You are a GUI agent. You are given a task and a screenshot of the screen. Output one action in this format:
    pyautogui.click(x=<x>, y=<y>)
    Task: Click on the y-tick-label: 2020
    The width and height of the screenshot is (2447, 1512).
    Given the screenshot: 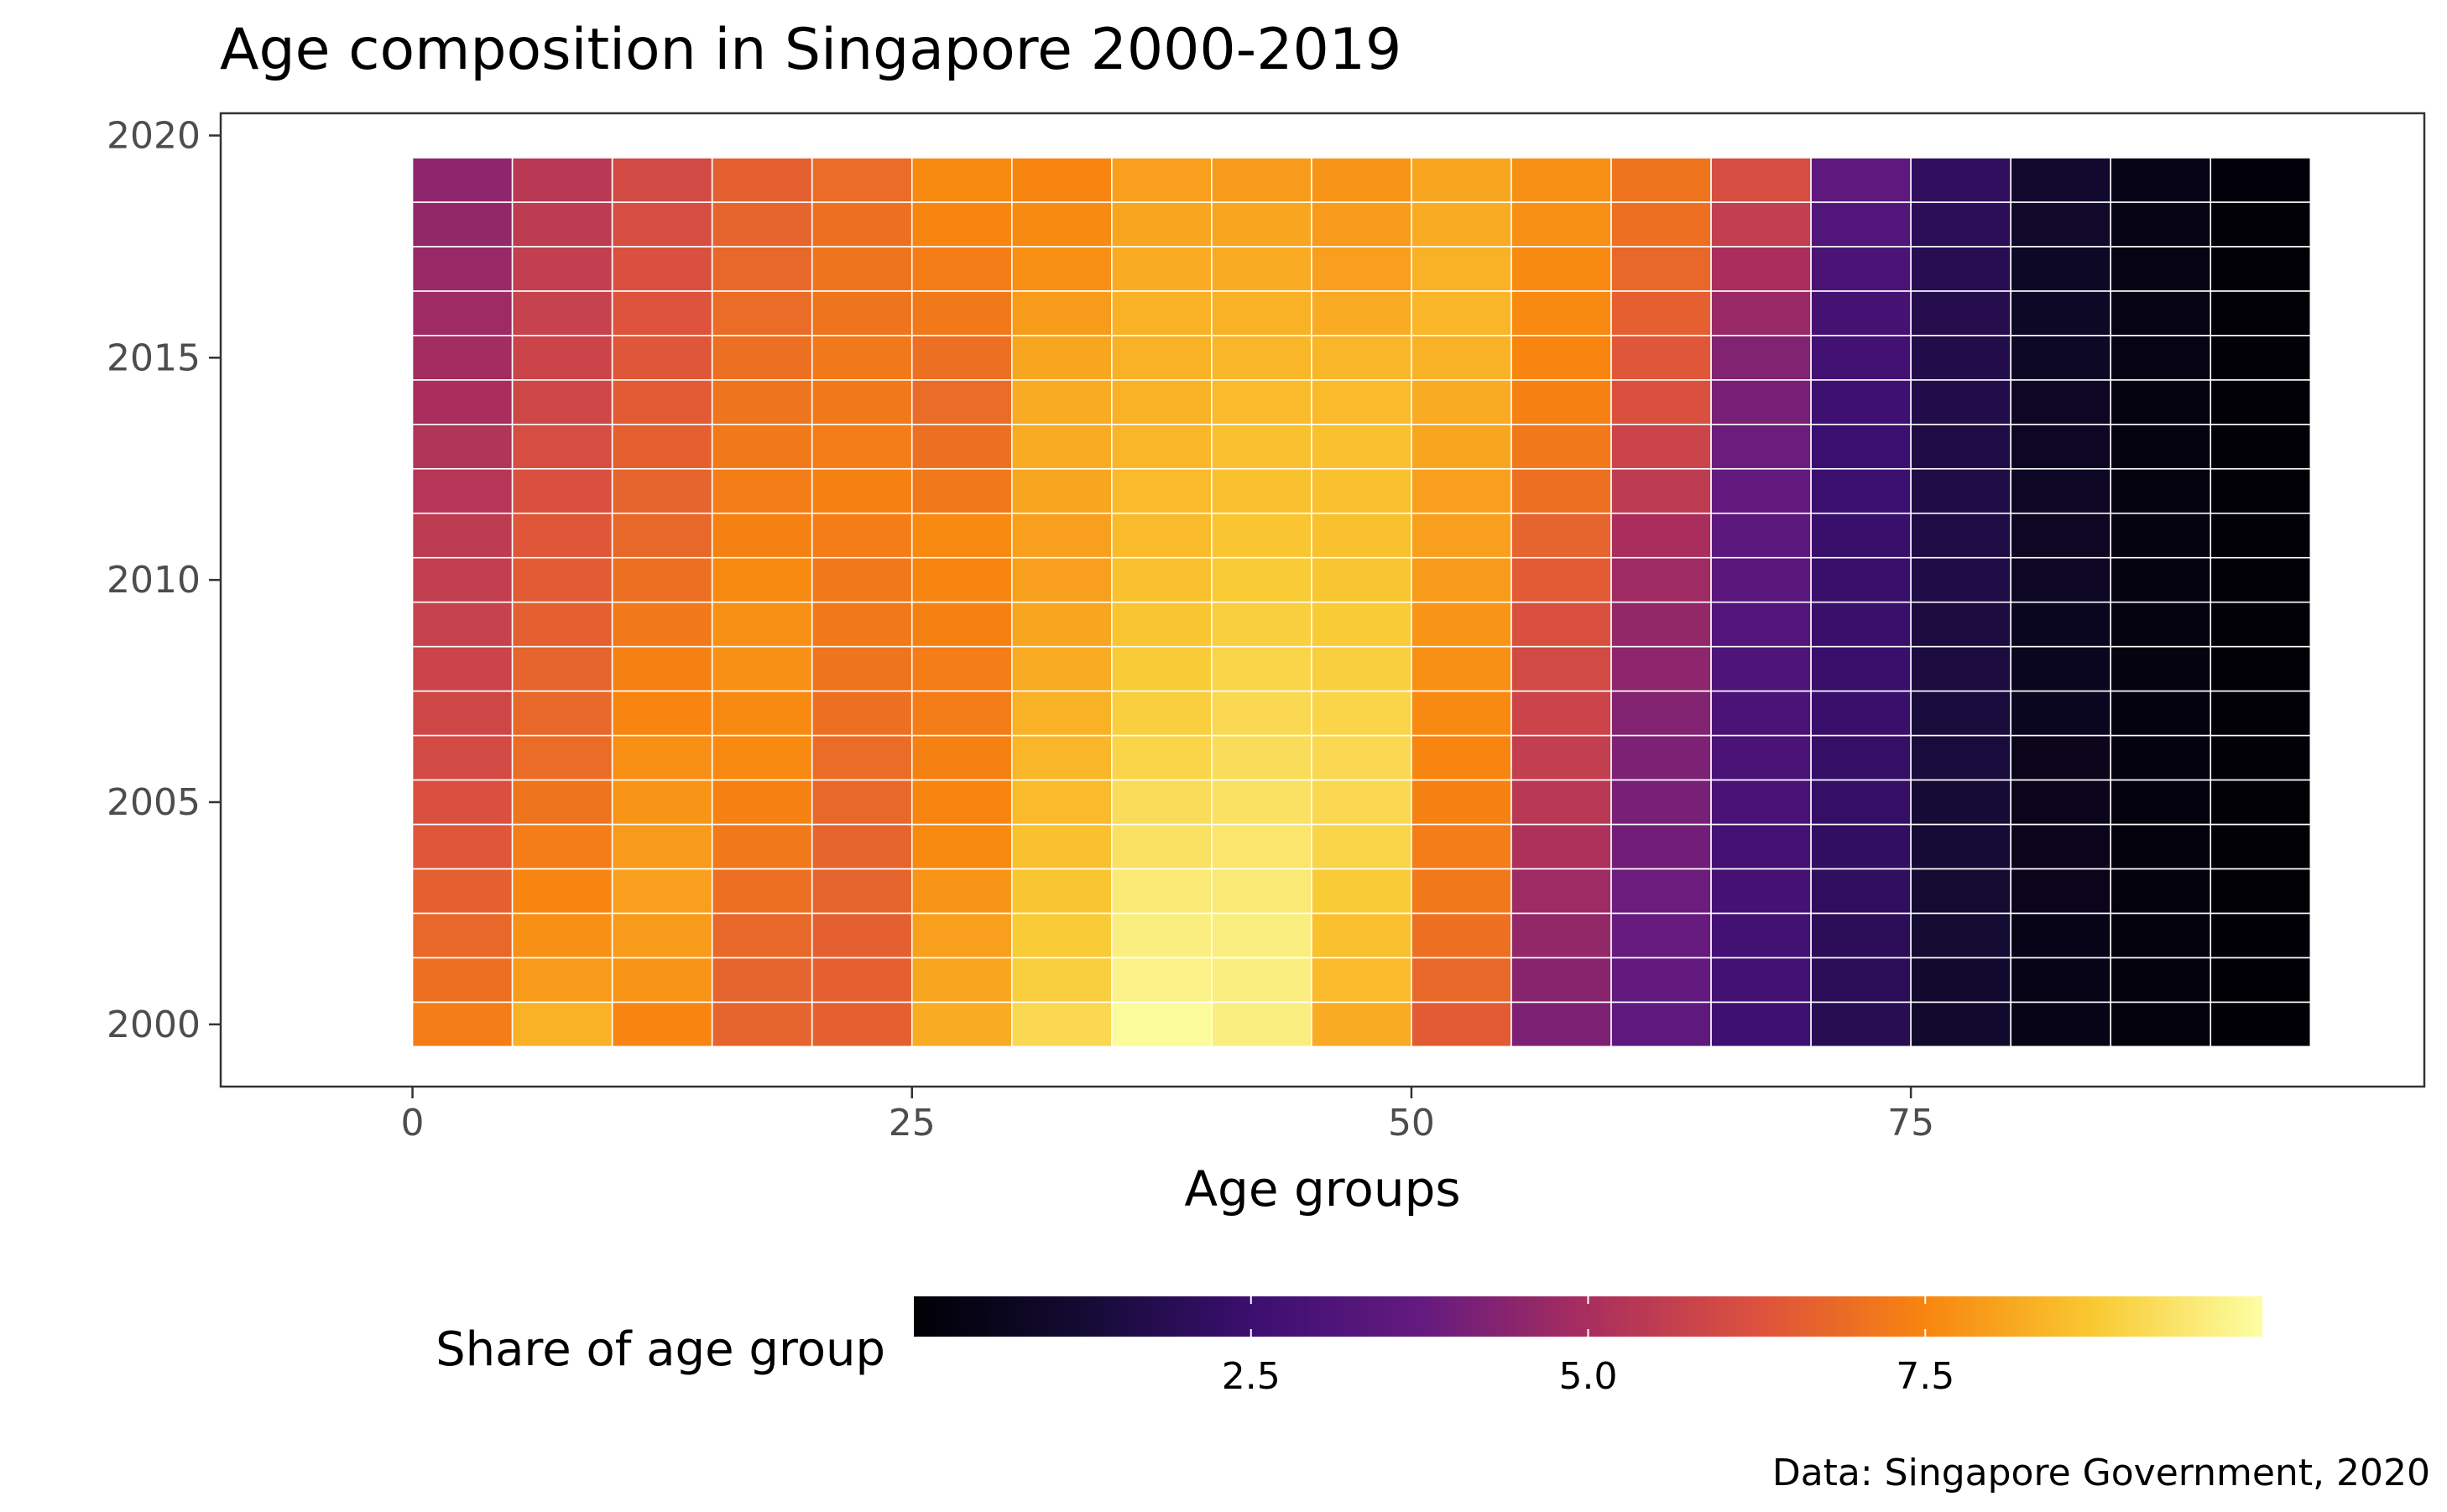 What is the action you would take?
    pyautogui.click(x=154, y=136)
    